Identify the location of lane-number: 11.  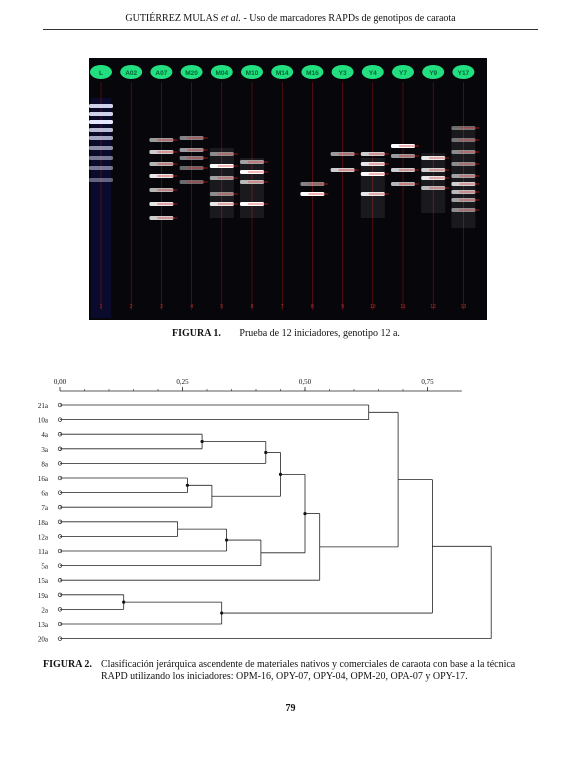
(402, 307).